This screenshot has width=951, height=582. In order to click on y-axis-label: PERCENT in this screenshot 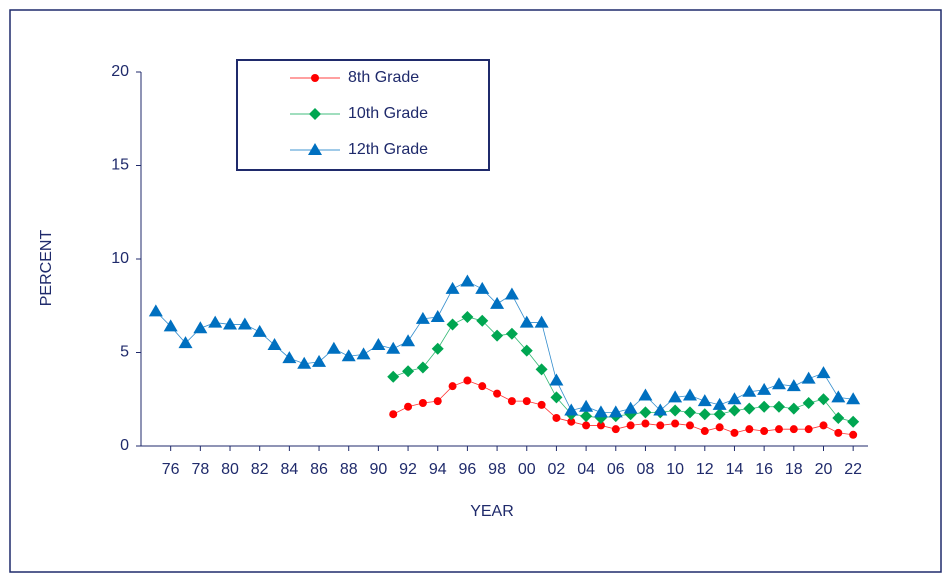, I will do `click(46, 268)`.